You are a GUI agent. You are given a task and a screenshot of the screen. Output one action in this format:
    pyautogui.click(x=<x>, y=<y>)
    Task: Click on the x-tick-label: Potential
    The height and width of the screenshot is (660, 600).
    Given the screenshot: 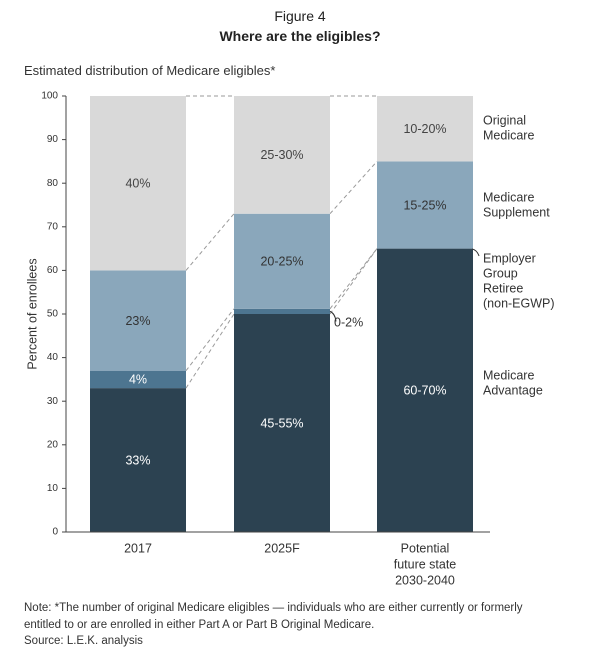 What is the action you would take?
    pyautogui.click(x=425, y=548)
    